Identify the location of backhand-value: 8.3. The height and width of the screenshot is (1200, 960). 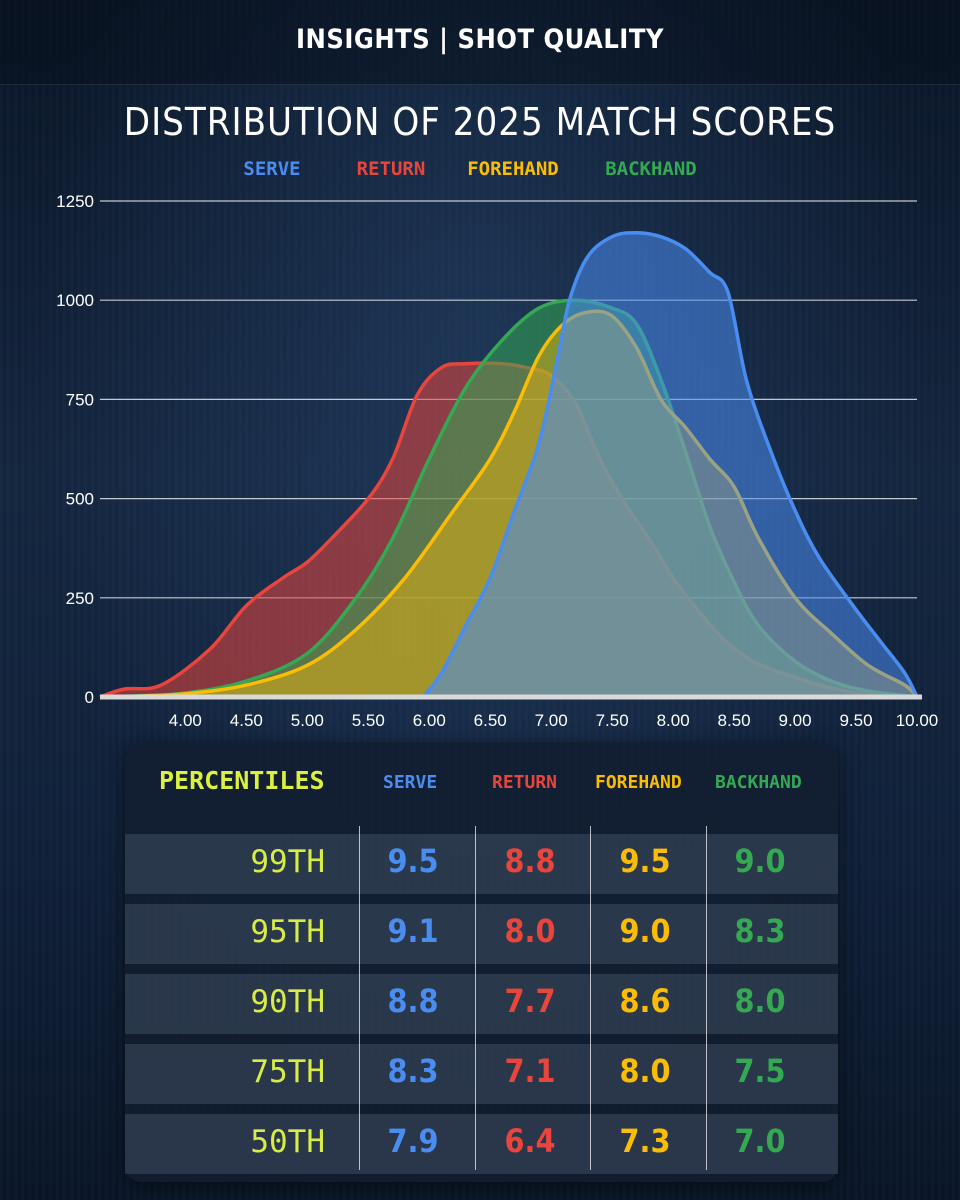
(760, 931).